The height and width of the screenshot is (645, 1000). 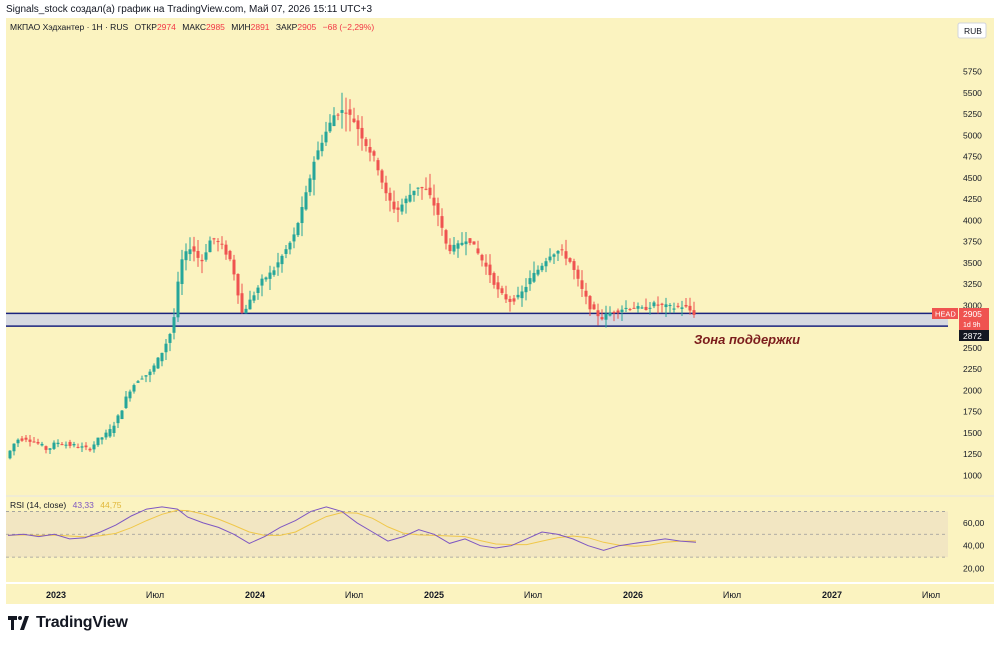 I want to click on price-tick: 2500, so click(x=972, y=348).